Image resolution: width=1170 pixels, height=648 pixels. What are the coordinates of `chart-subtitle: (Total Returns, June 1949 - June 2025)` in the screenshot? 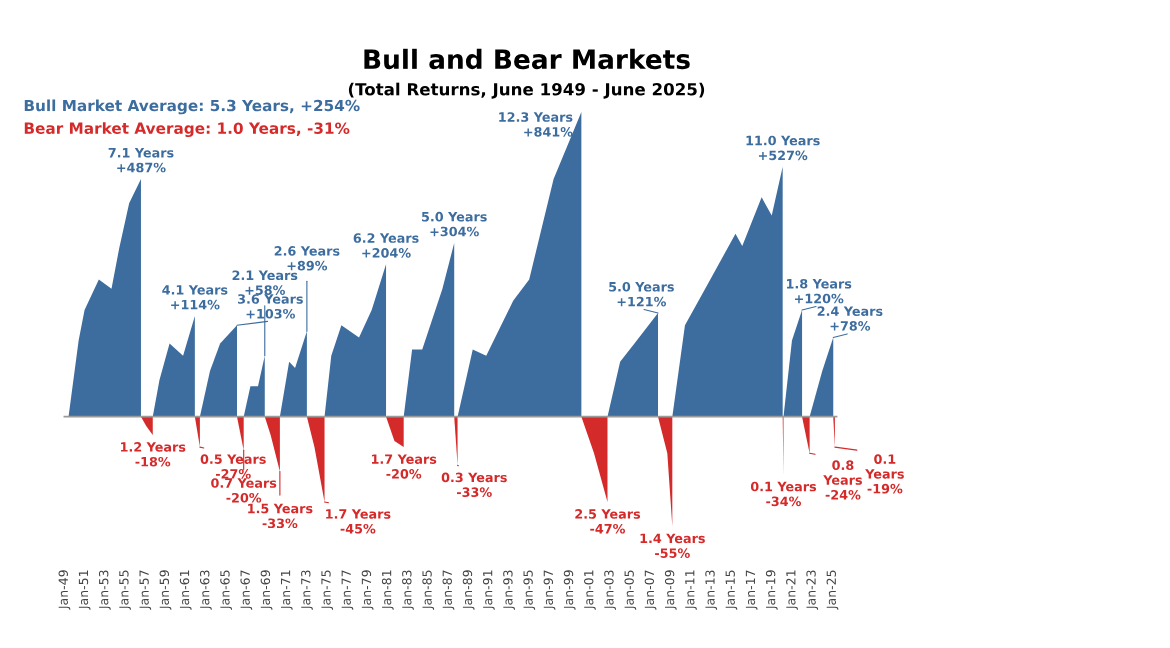 It's located at (526, 90).